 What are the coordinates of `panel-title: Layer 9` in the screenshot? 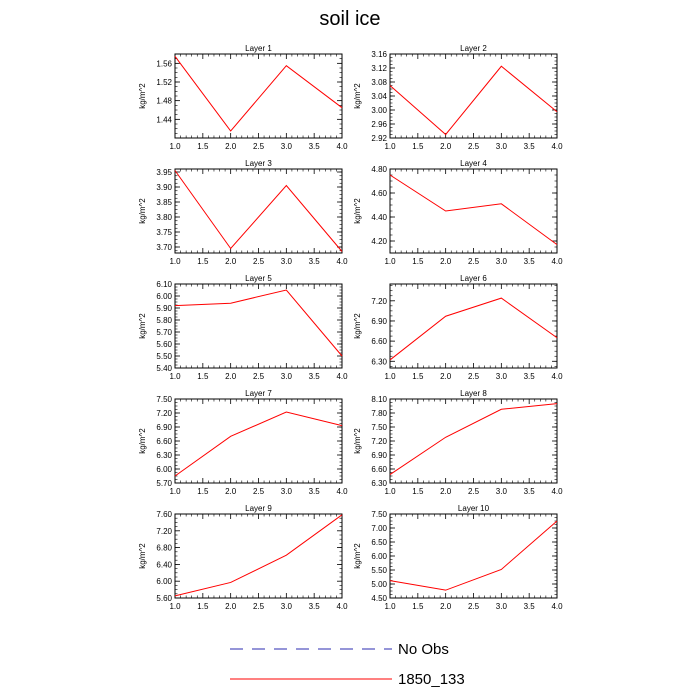 It's located at (258, 508).